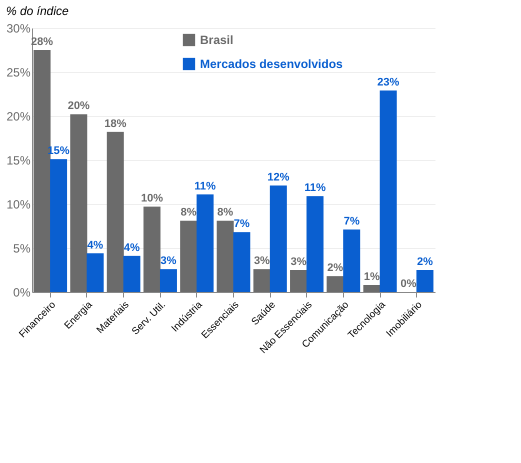 The image size is (521, 463). I want to click on legend-label: Brasil, so click(217, 40).